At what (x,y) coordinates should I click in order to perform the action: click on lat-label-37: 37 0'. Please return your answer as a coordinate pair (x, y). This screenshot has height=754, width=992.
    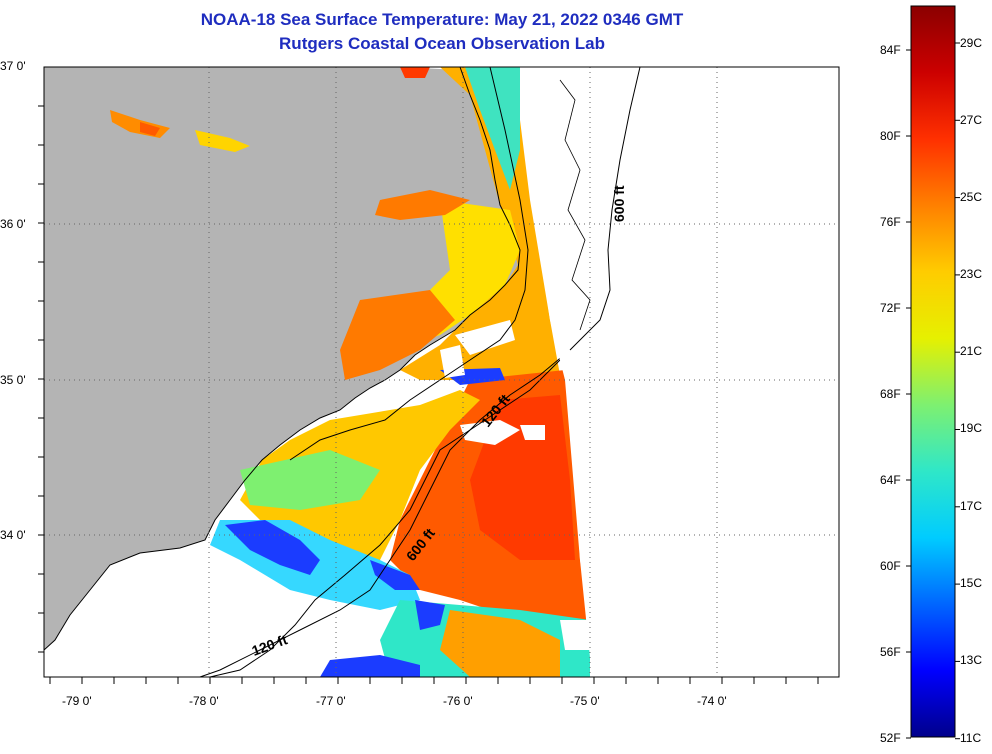
    Looking at the image, I should click on (13, 66).